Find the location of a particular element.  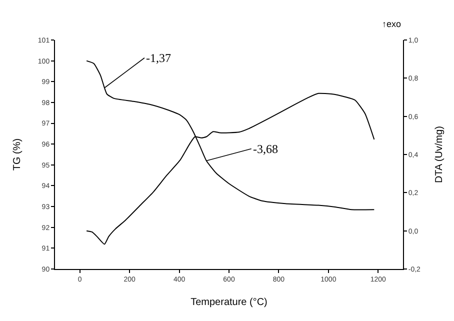

x-axis-title: Temperature (°C) is located at coordinates (229, 302).